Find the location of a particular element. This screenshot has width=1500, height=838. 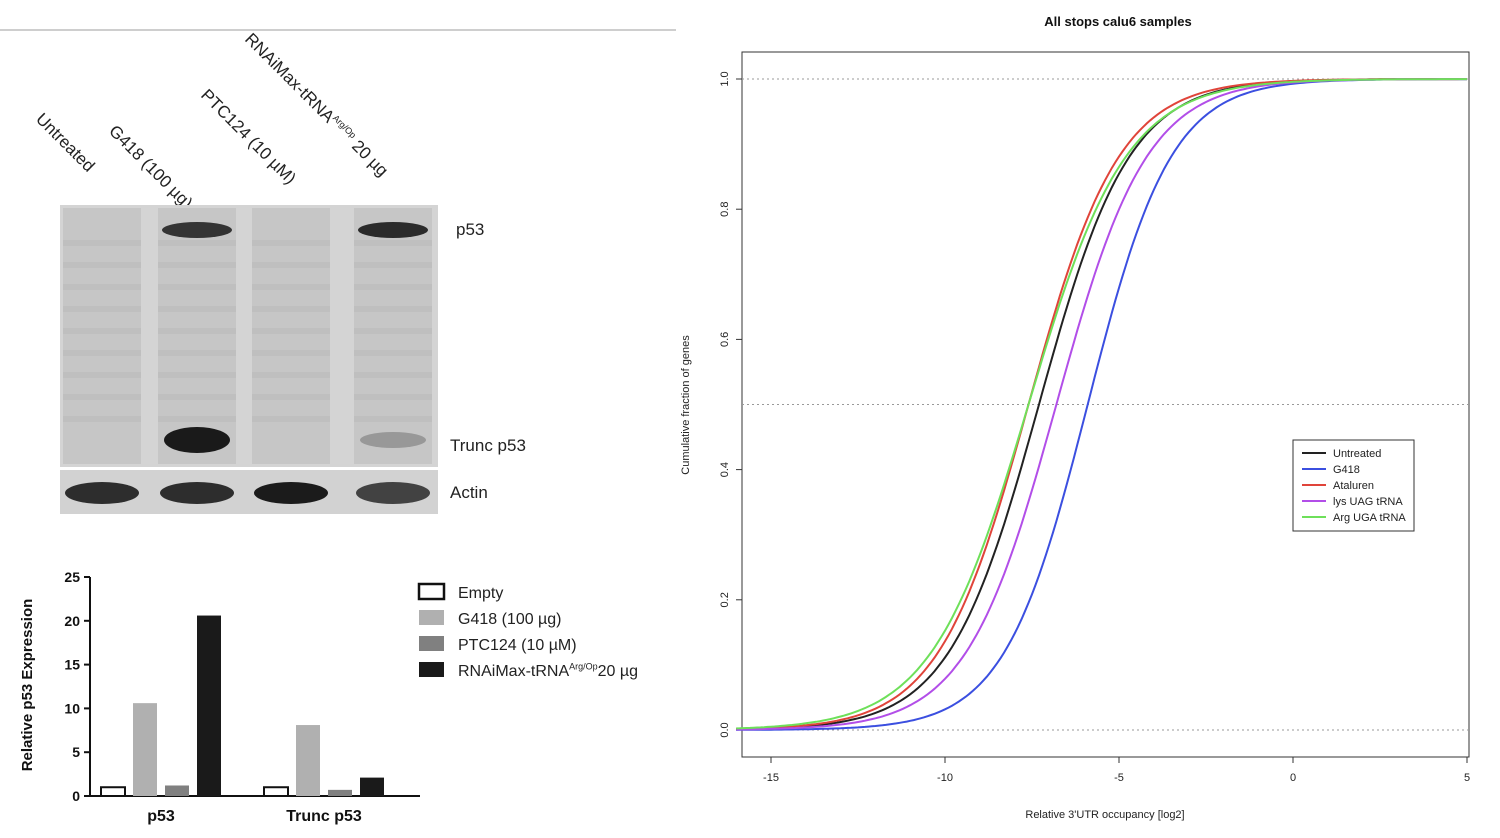

bar-chart-axes: 0 5 10 15 20 25 is located at coordinates (242, 686).